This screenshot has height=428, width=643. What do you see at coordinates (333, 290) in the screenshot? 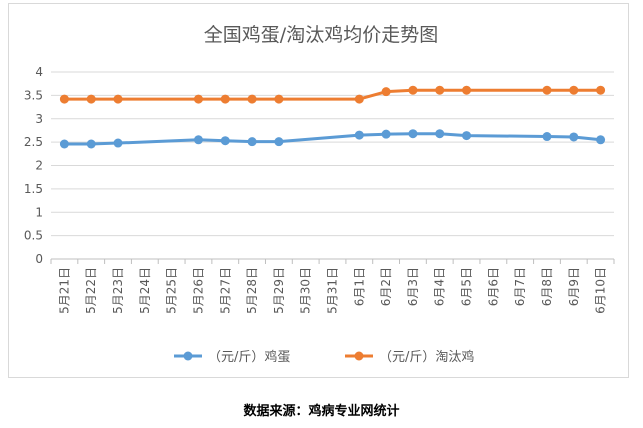
I see `x-tick-label: 5月31日` at bounding box center [333, 290].